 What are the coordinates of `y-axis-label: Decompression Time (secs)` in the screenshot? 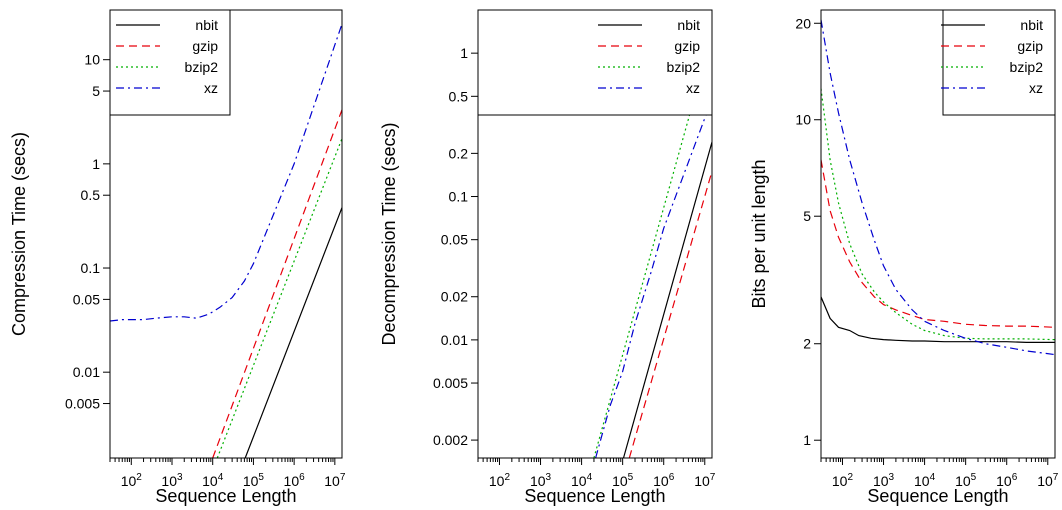 It's located at (389, 233).